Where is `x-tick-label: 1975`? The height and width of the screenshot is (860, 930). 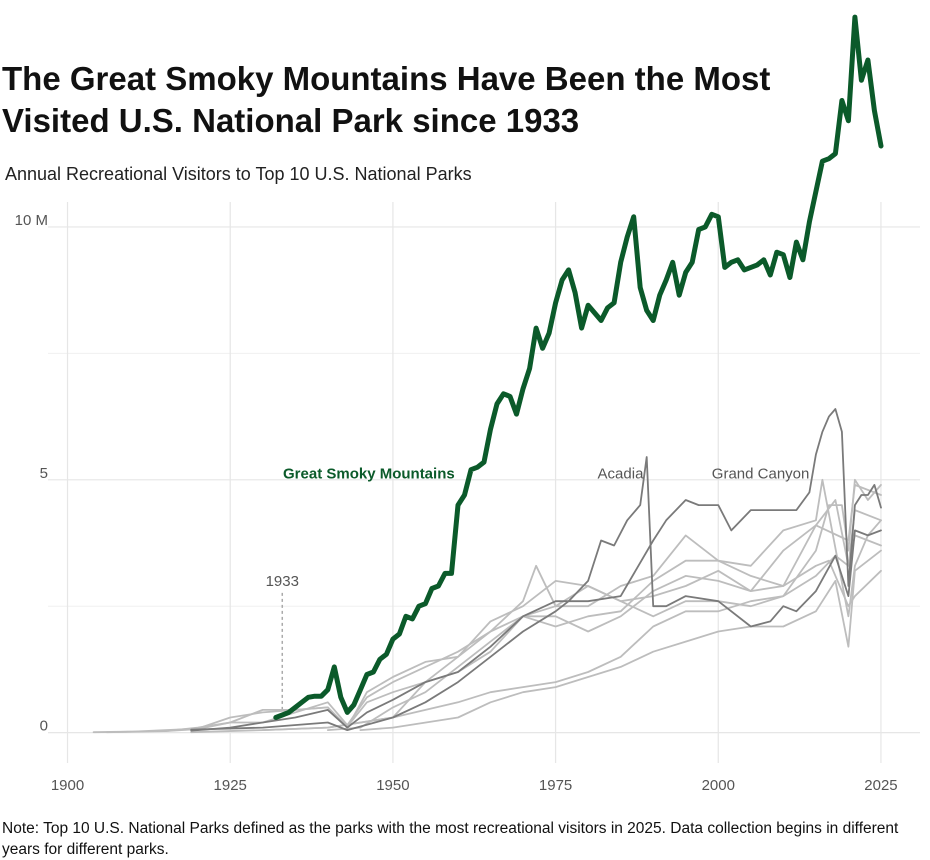 x-tick-label: 1975 is located at coordinates (555, 785).